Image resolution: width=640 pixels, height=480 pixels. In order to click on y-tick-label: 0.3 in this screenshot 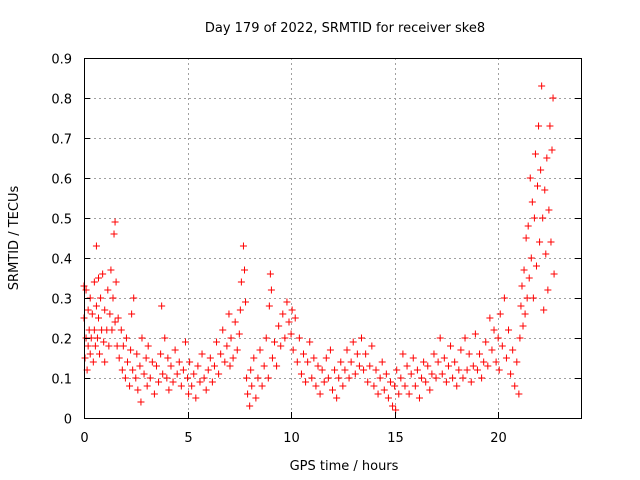, I will do `click(61, 300)`.